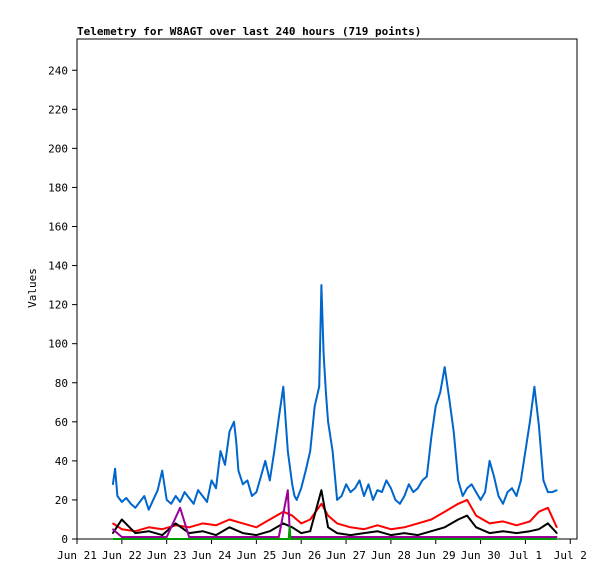  What do you see at coordinates (58, 187) in the screenshot?
I see `y-tick-label: 180` at bounding box center [58, 187].